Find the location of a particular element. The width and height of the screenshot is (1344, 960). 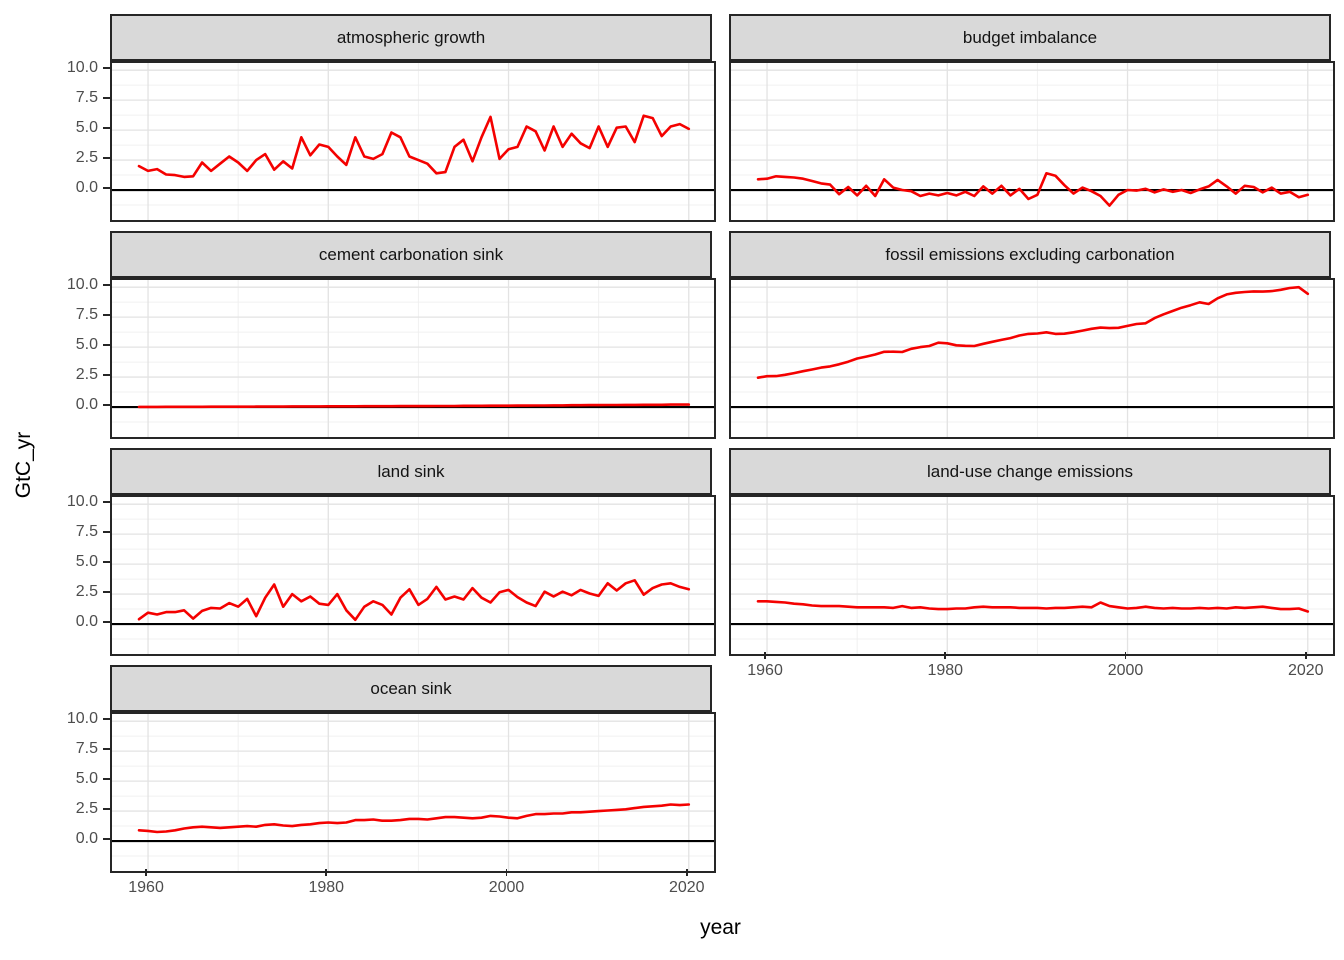

facet-atmospheric-growth: atmospheric growth is located at coordinates (413, 118).